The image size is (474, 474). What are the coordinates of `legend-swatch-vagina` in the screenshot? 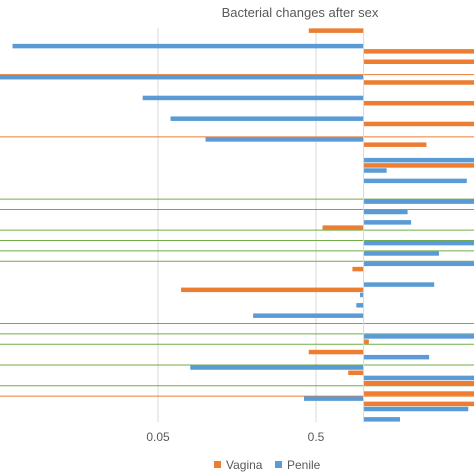 It's located at (217, 464).